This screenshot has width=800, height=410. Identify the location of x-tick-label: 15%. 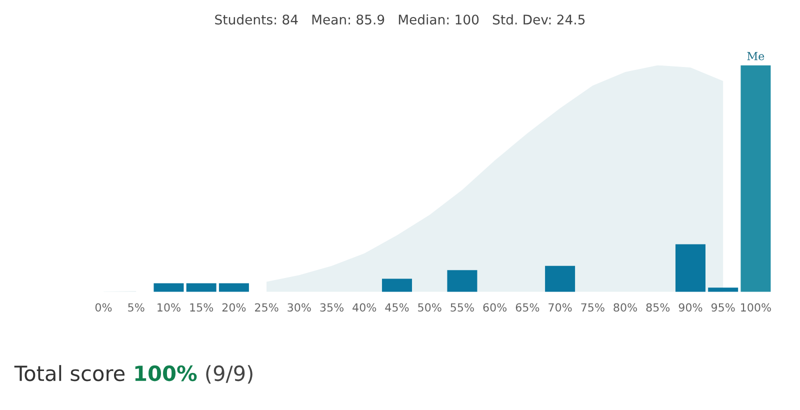
(202, 307).